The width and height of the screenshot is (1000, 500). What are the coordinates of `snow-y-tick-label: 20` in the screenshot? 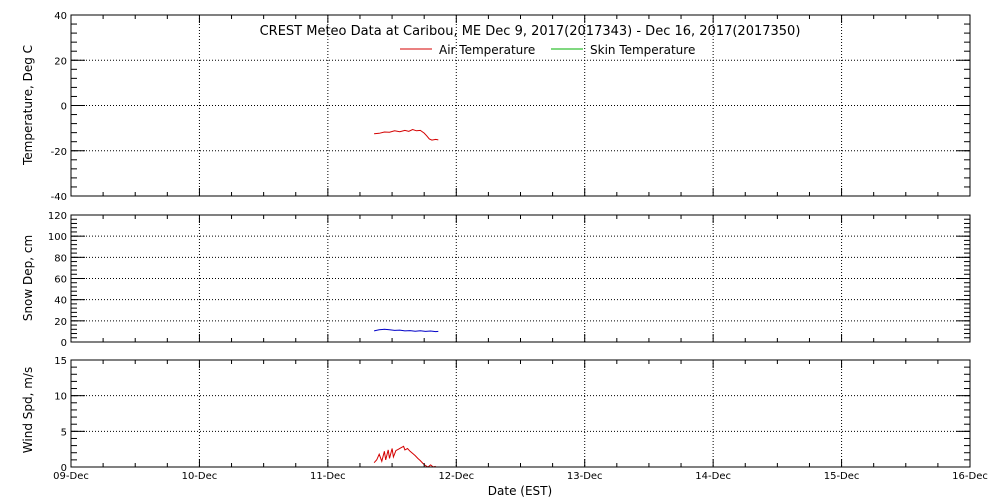 It's located at (60, 322).